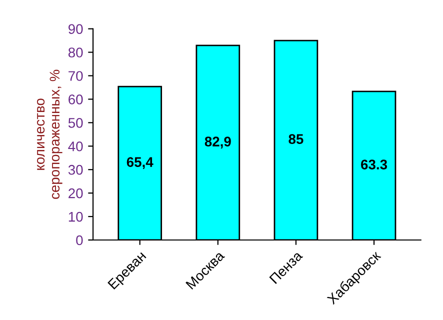  What do you see at coordinates (75, 193) in the screenshot?
I see `y-tick-label: 20` at bounding box center [75, 193].